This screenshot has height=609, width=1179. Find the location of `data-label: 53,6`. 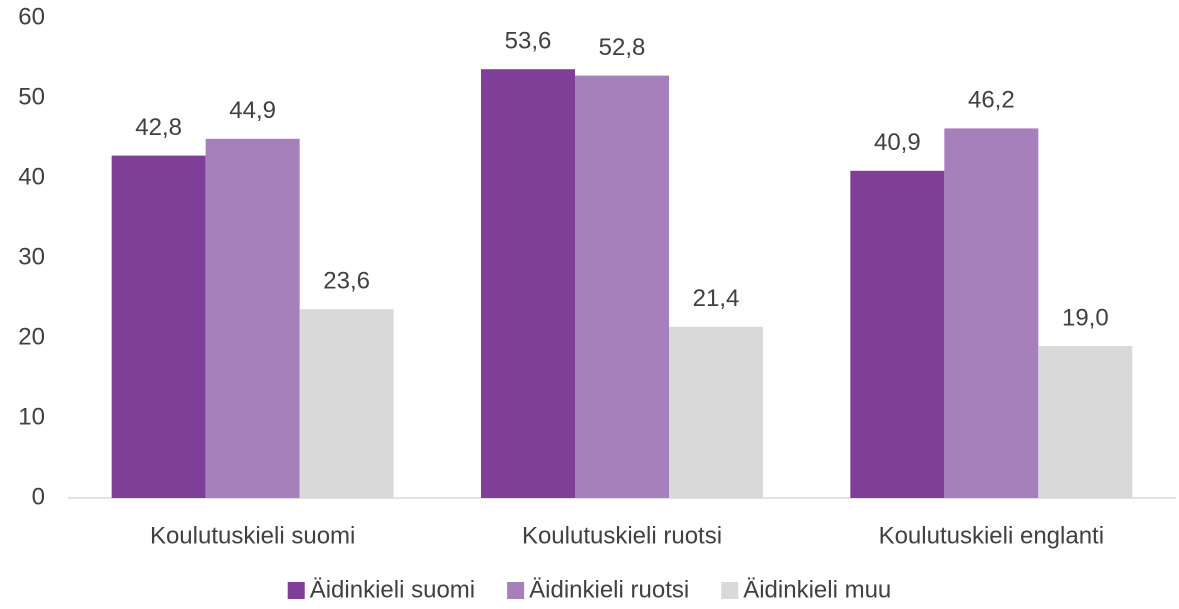

data-label: 53,6 is located at coordinates (528, 41).